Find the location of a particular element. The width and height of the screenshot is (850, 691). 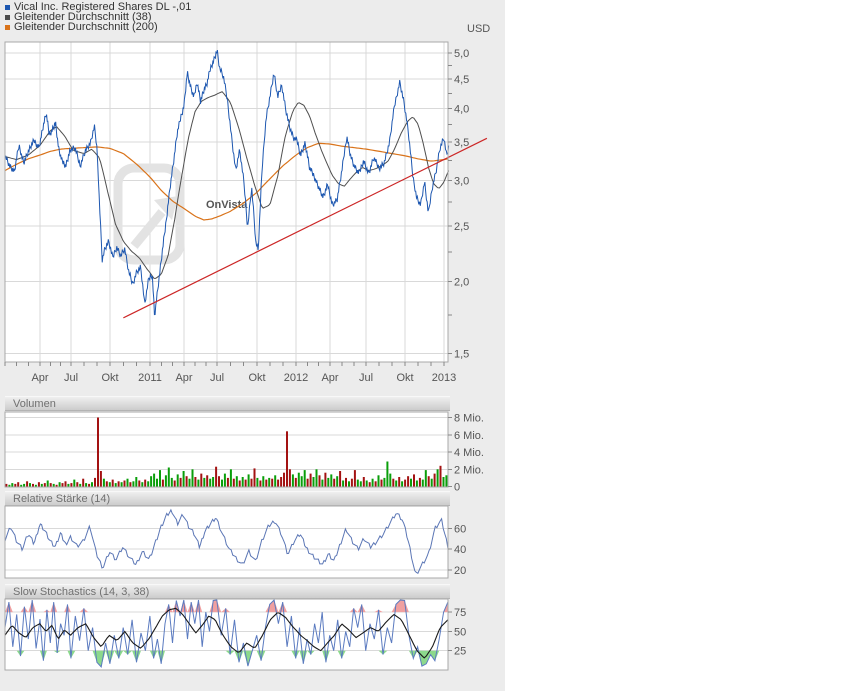

volume-panel-header: Volumen is located at coordinates (227, 403).